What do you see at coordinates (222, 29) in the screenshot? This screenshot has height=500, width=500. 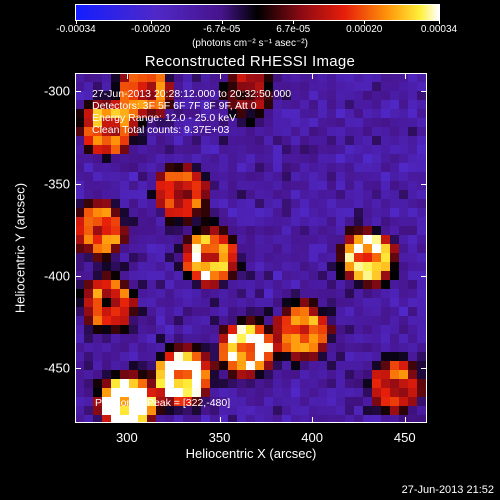 I see `colorbar-tick-label: -6.7e-05` at bounding box center [222, 29].